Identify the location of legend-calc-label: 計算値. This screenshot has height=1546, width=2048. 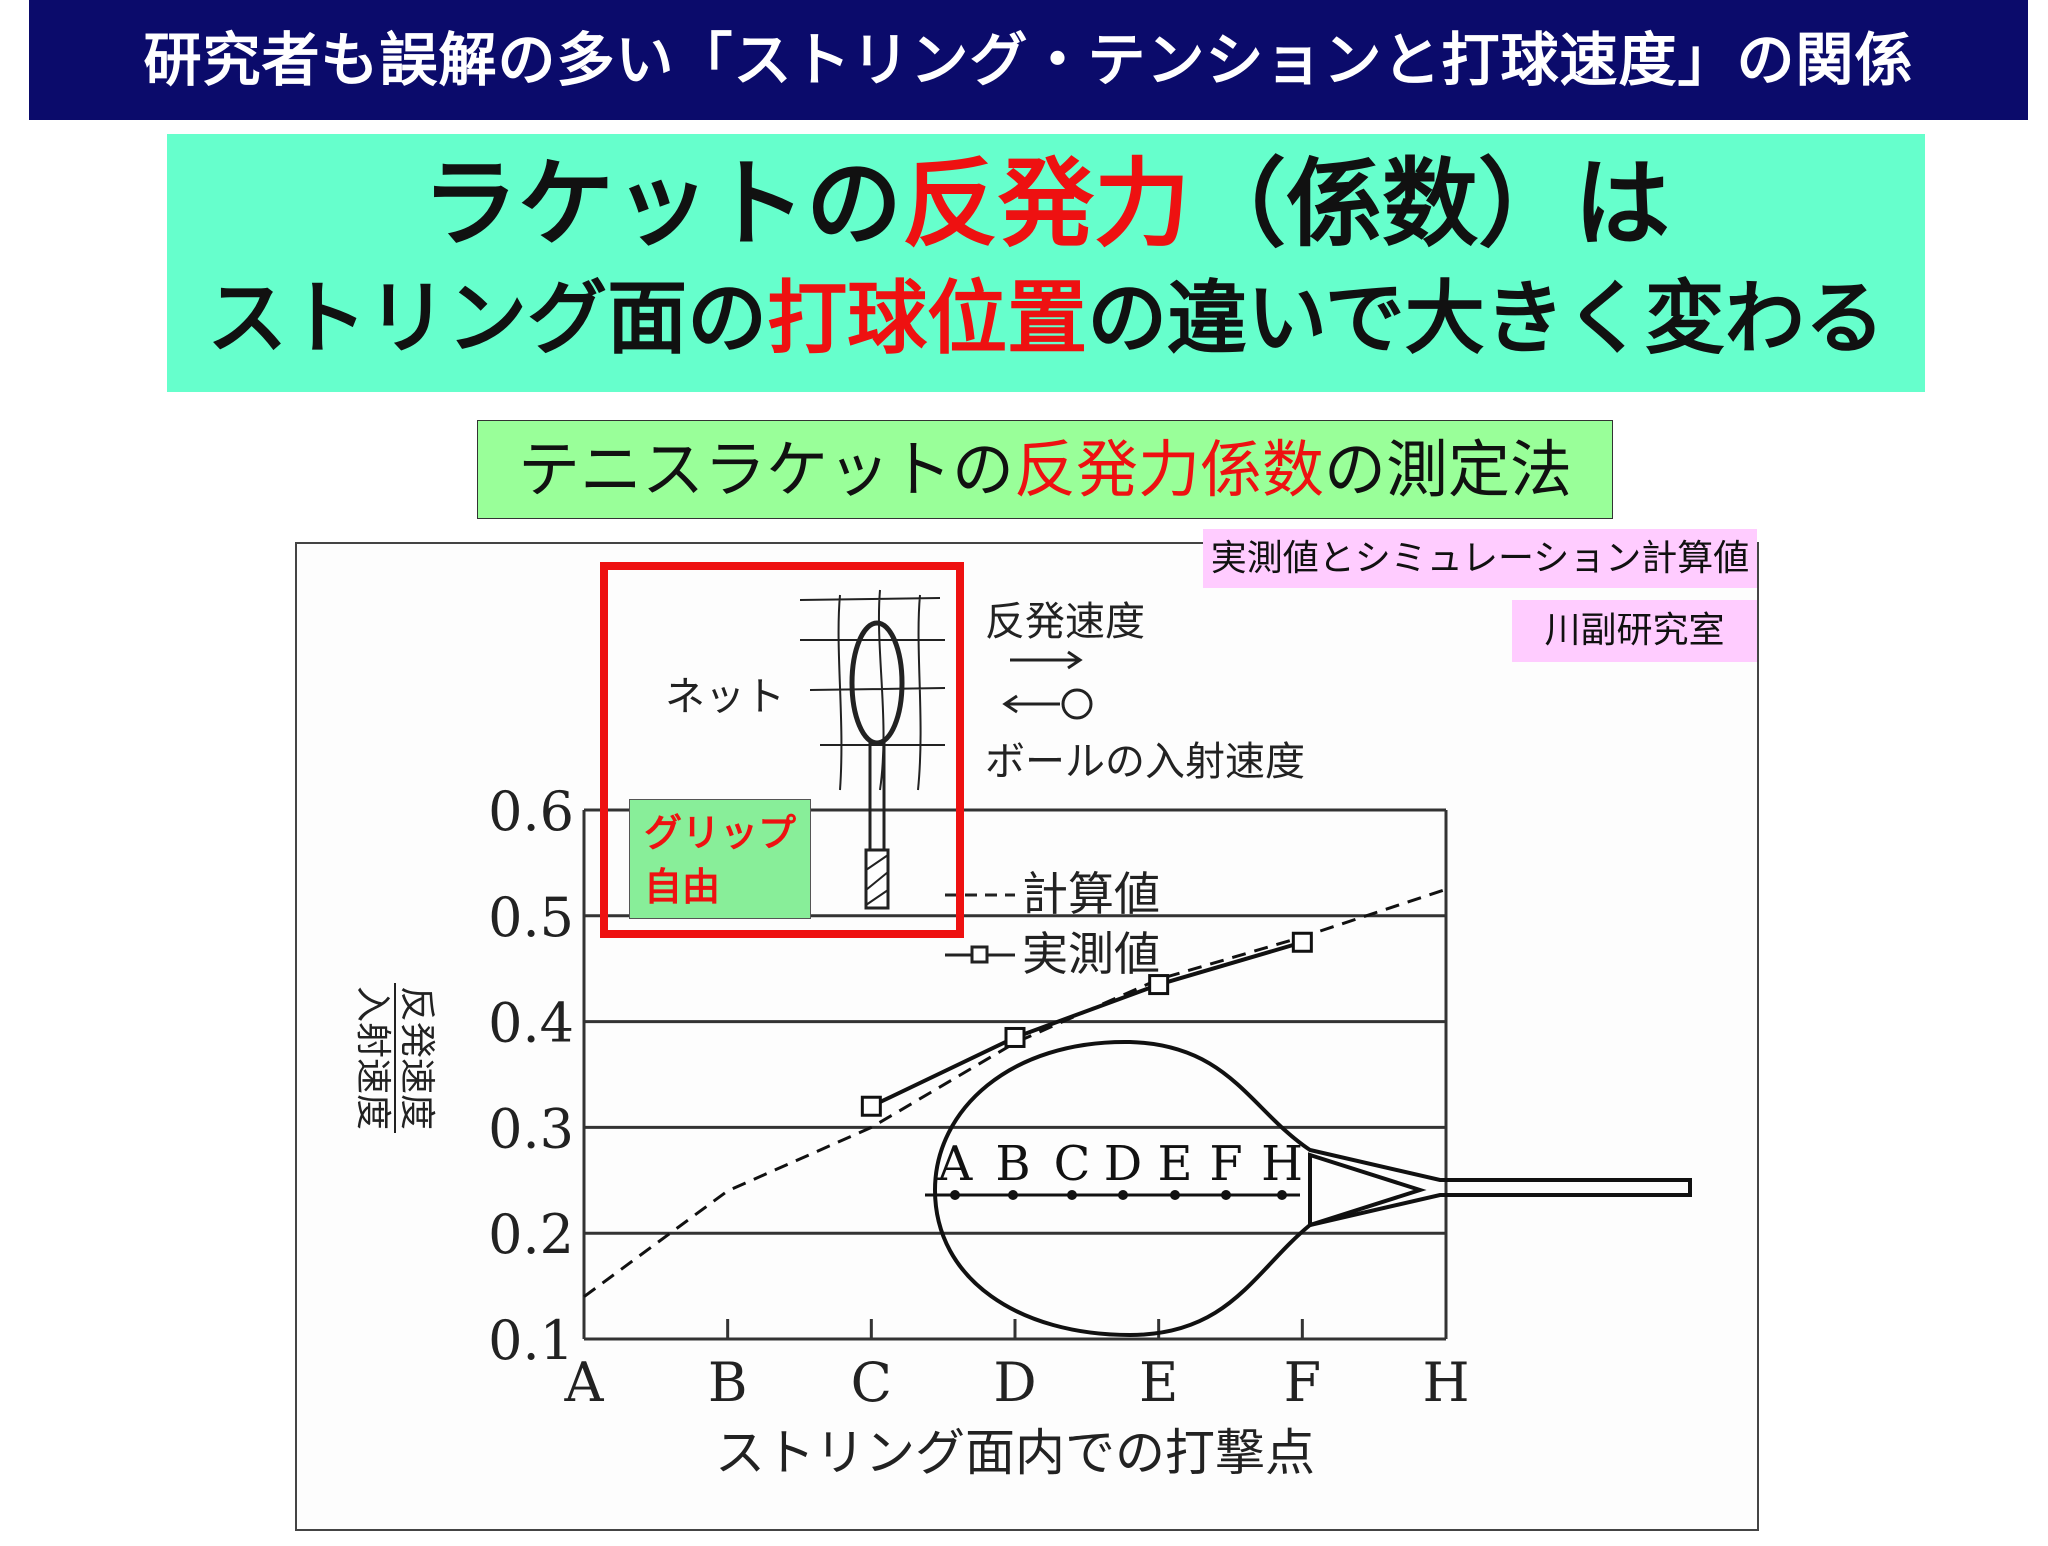
(1091, 894).